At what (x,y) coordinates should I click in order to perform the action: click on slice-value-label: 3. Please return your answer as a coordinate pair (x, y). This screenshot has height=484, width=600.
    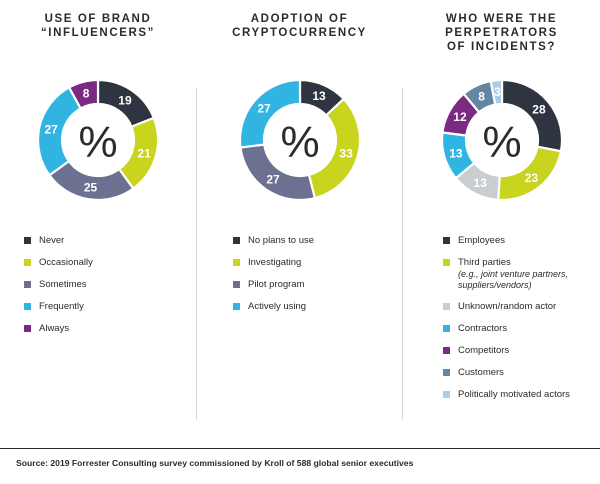
    Looking at the image, I should click on (497, 92).